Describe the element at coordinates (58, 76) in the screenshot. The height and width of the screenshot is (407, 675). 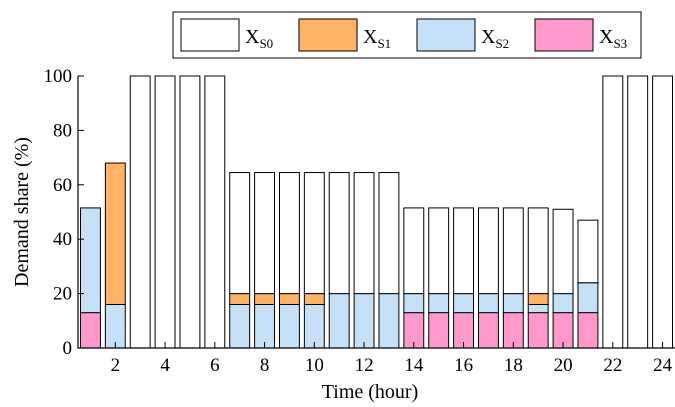
I see `y-tick-label: 100` at that location.